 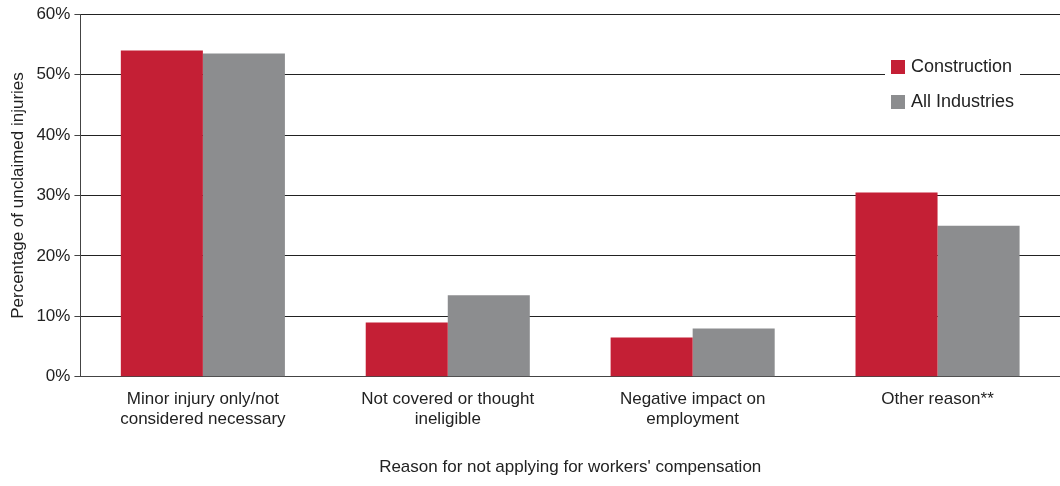 What do you see at coordinates (17, 195) in the screenshot?
I see `y-axis-title: Percentage of unclaimed injuries` at bounding box center [17, 195].